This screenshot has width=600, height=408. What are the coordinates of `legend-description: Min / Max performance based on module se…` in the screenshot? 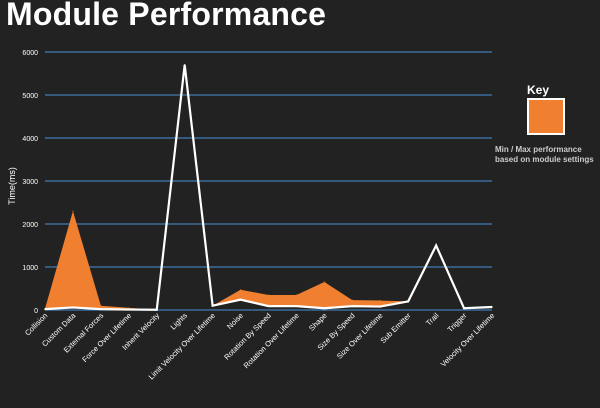 It's located at (544, 154).